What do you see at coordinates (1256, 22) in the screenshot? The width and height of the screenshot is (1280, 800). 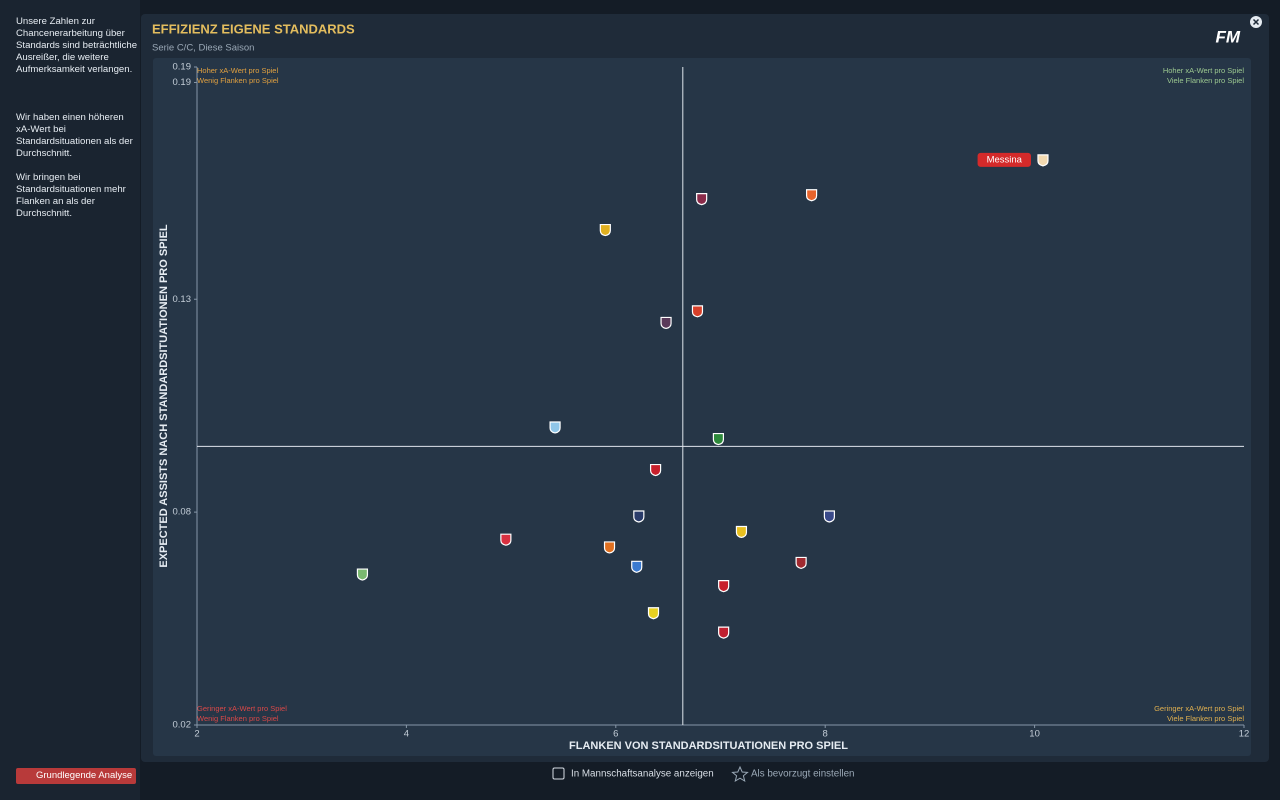 I see `close-button` at bounding box center [1256, 22].